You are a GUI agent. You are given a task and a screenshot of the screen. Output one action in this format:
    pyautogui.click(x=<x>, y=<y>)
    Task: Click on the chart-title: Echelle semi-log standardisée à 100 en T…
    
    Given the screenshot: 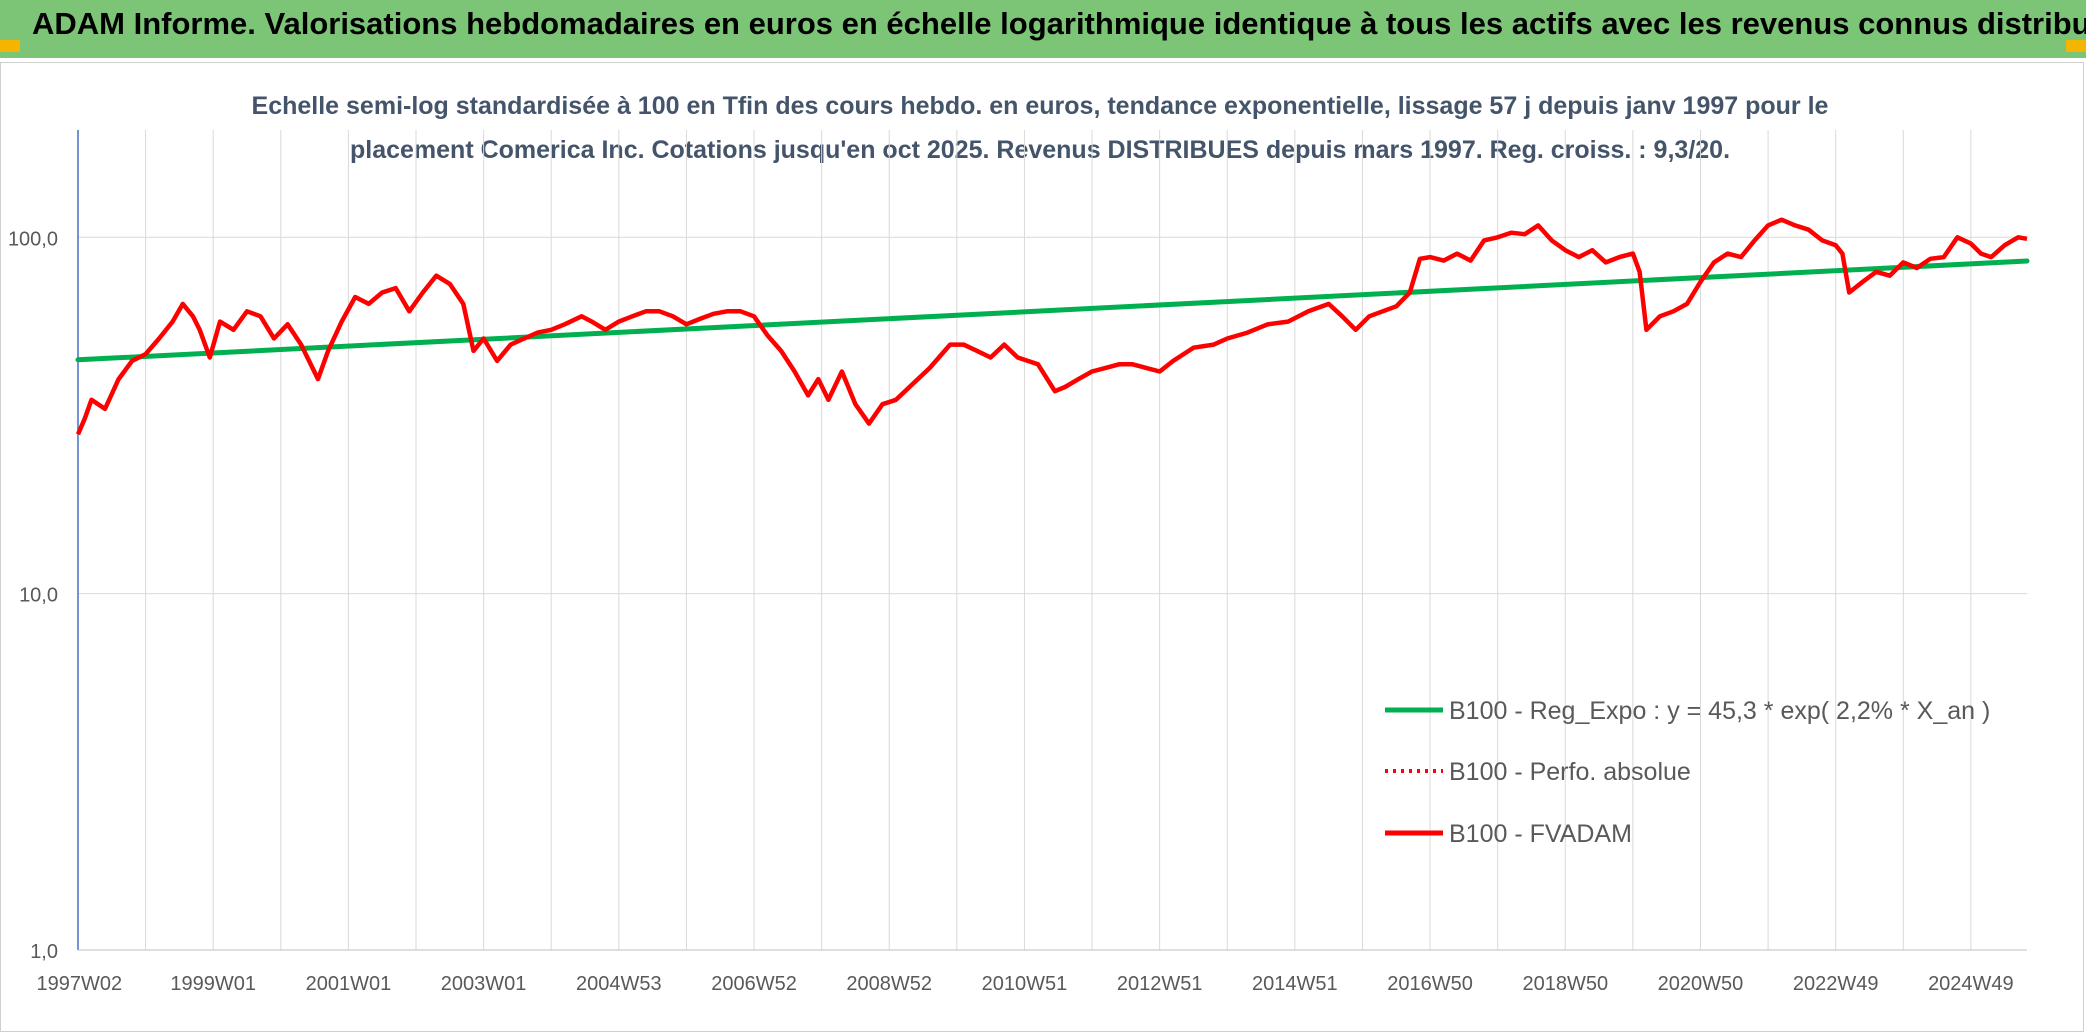 What is the action you would take?
    pyautogui.click(x=1040, y=128)
    